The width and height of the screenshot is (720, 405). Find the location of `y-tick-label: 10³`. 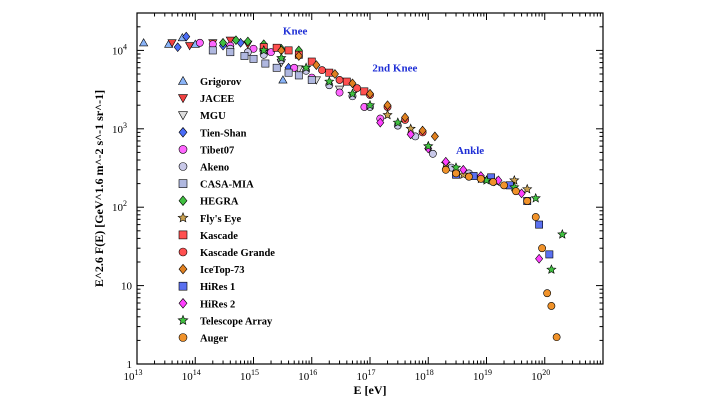

y-tick-label: 10³ is located at coordinates (119, 128).